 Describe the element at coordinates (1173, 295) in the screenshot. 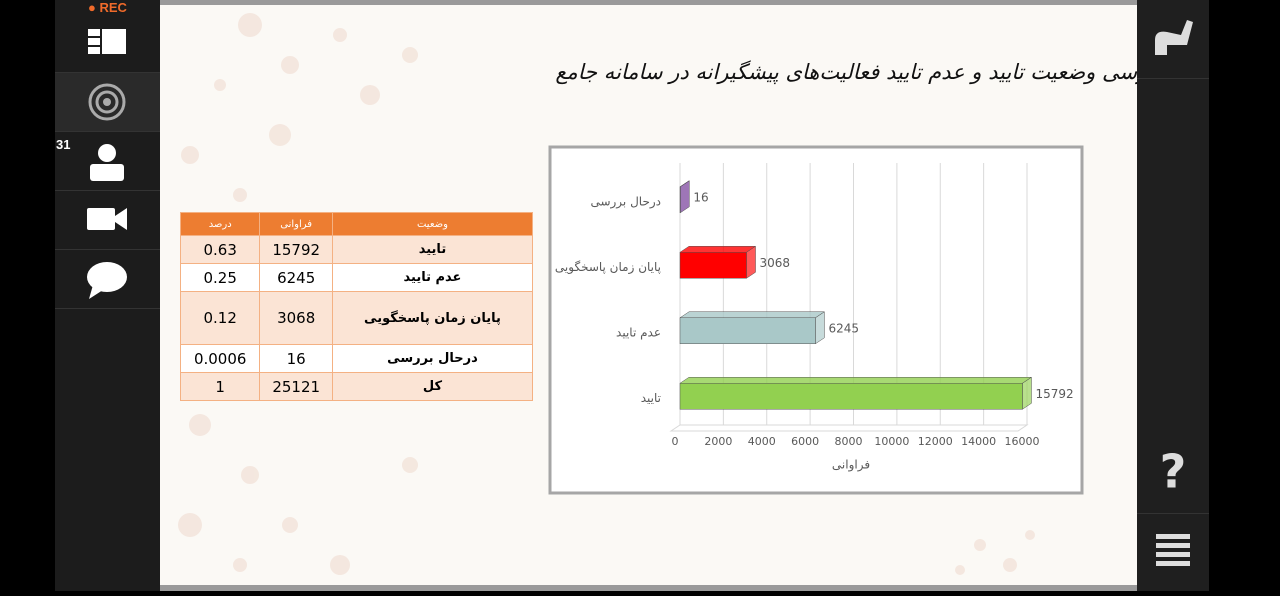

I see `right-toolbar: ?` at that location.